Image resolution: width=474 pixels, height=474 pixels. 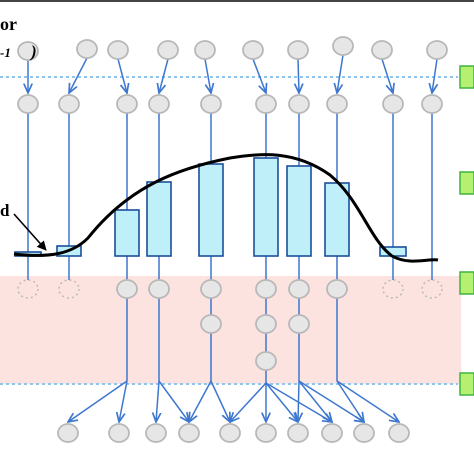 I want to click on top-left-label: or, so click(x=8, y=24).